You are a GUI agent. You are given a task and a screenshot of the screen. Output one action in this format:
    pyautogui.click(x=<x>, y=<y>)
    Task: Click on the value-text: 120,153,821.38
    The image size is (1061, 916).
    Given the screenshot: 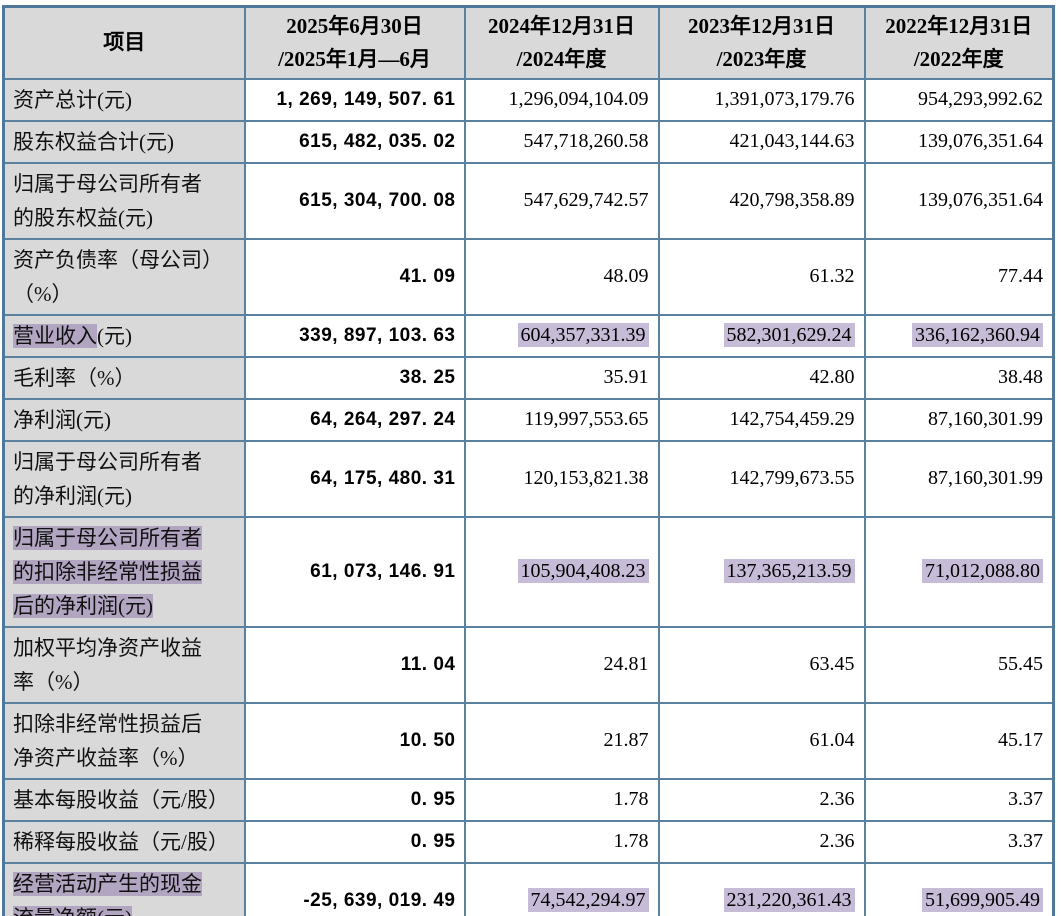 What is the action you would take?
    pyautogui.click(x=586, y=478)
    